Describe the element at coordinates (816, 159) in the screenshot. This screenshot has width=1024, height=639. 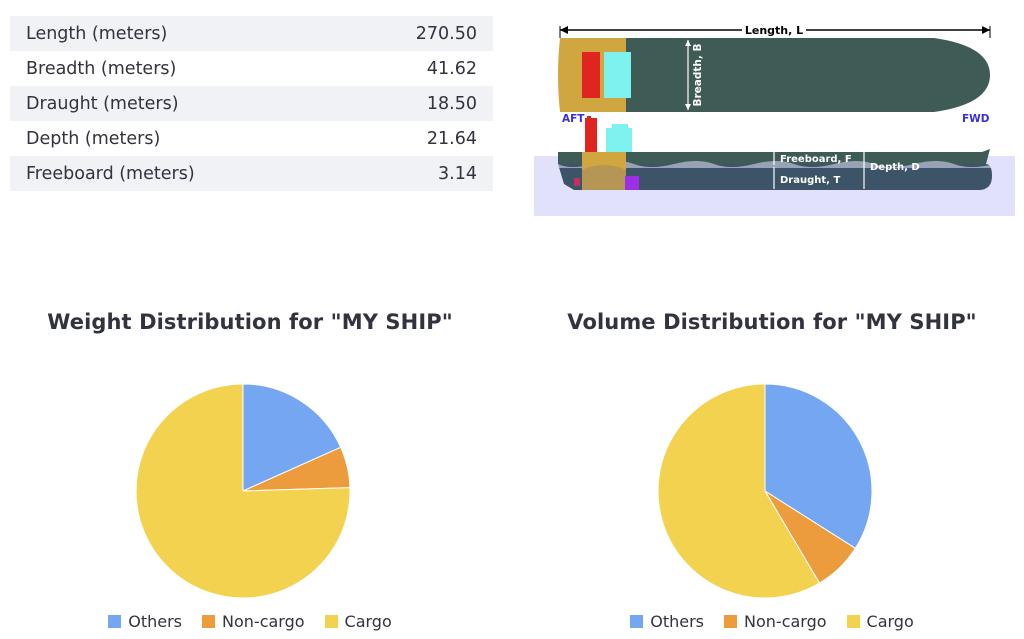
I see `freeboard-label: Freeboard, F` at that location.